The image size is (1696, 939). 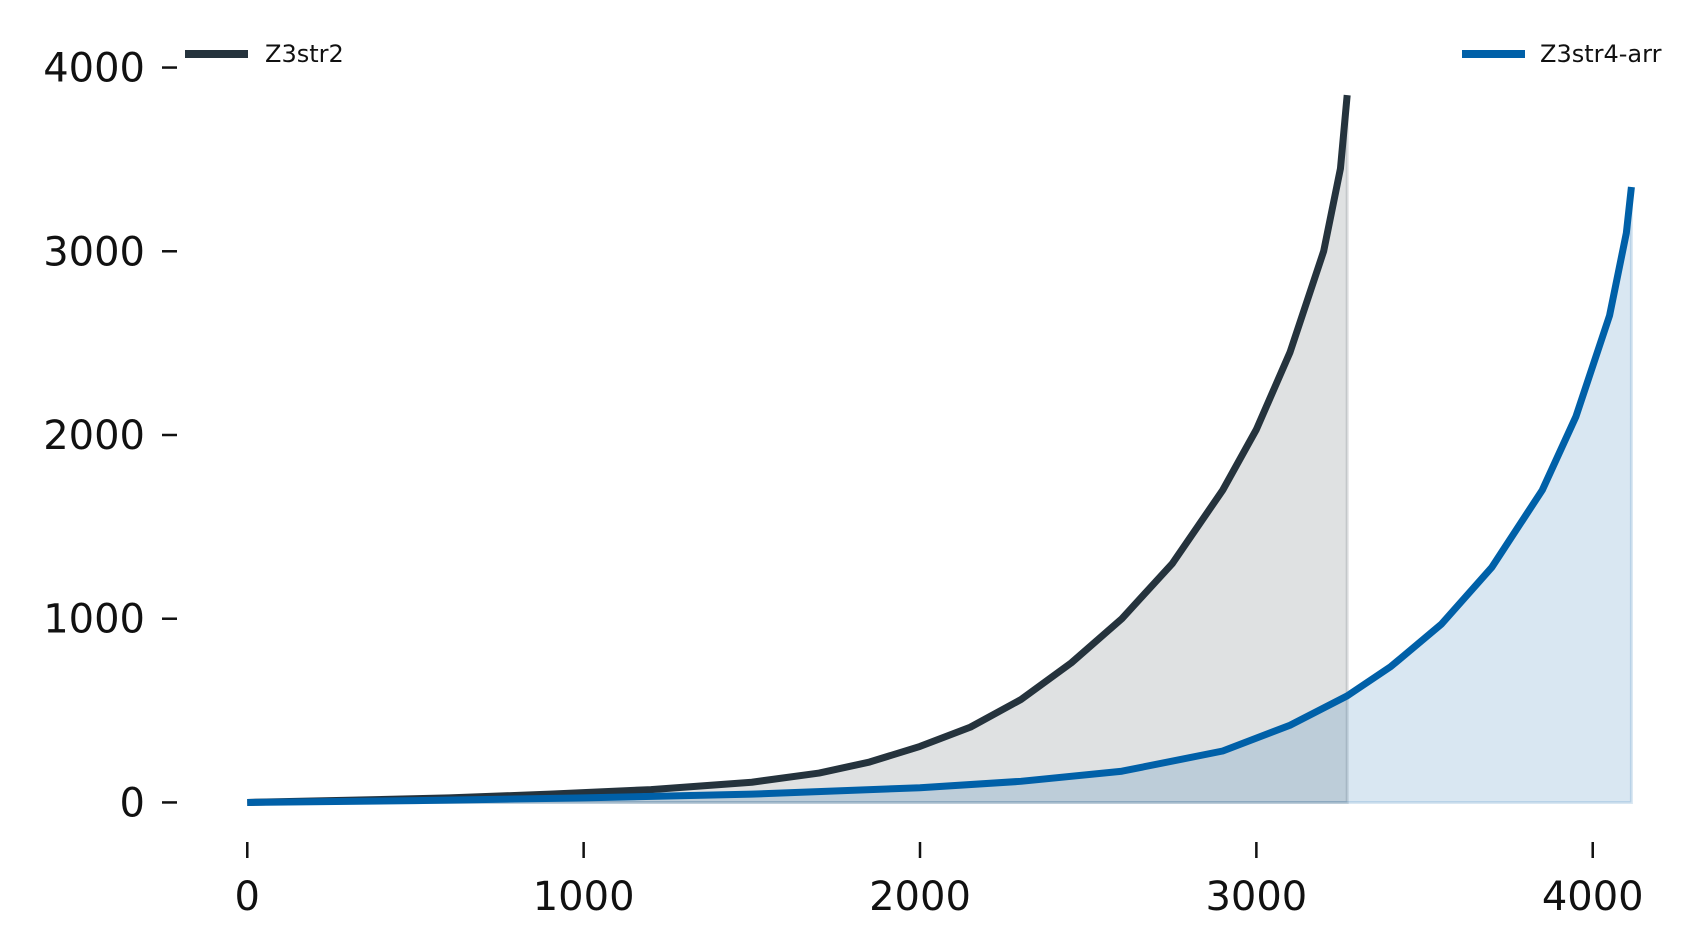 What do you see at coordinates (94, 69) in the screenshot?
I see `y-tick-label: 4000` at bounding box center [94, 69].